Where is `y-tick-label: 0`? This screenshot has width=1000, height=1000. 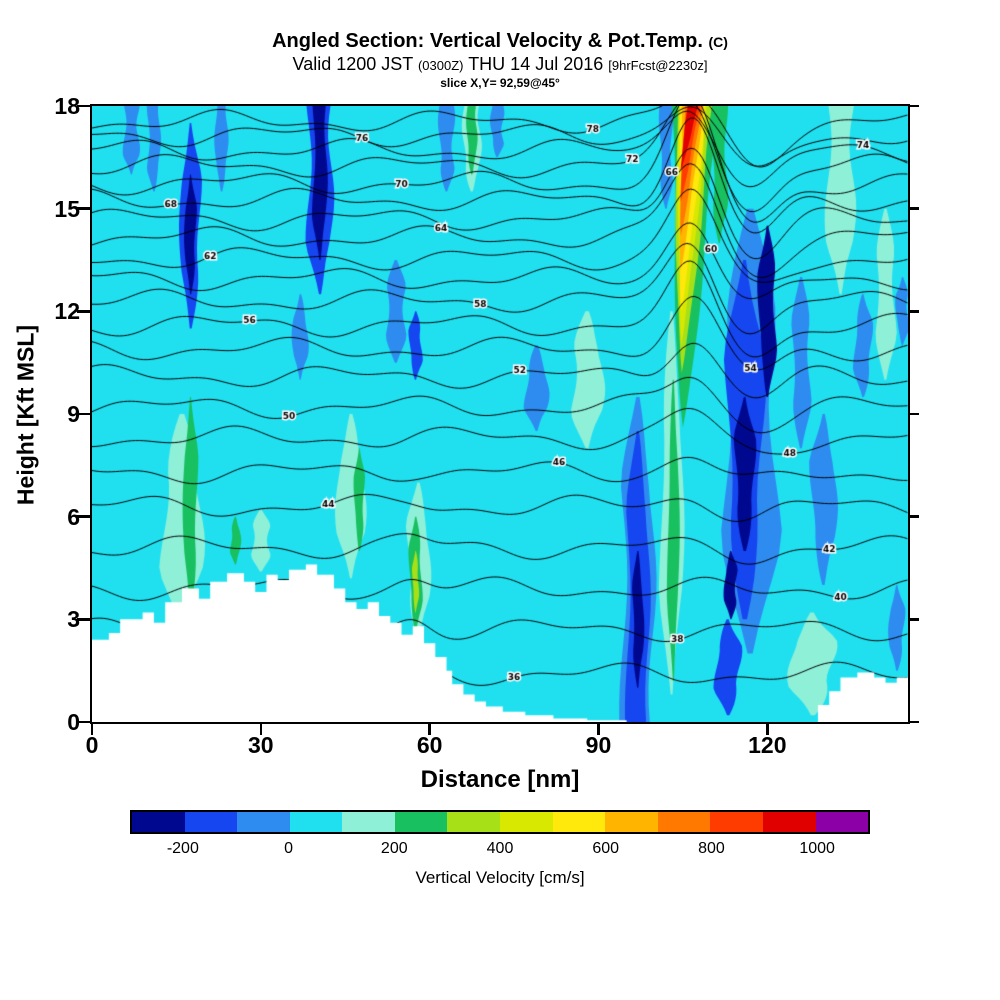
y-tick-label: 0 is located at coordinates (73, 722).